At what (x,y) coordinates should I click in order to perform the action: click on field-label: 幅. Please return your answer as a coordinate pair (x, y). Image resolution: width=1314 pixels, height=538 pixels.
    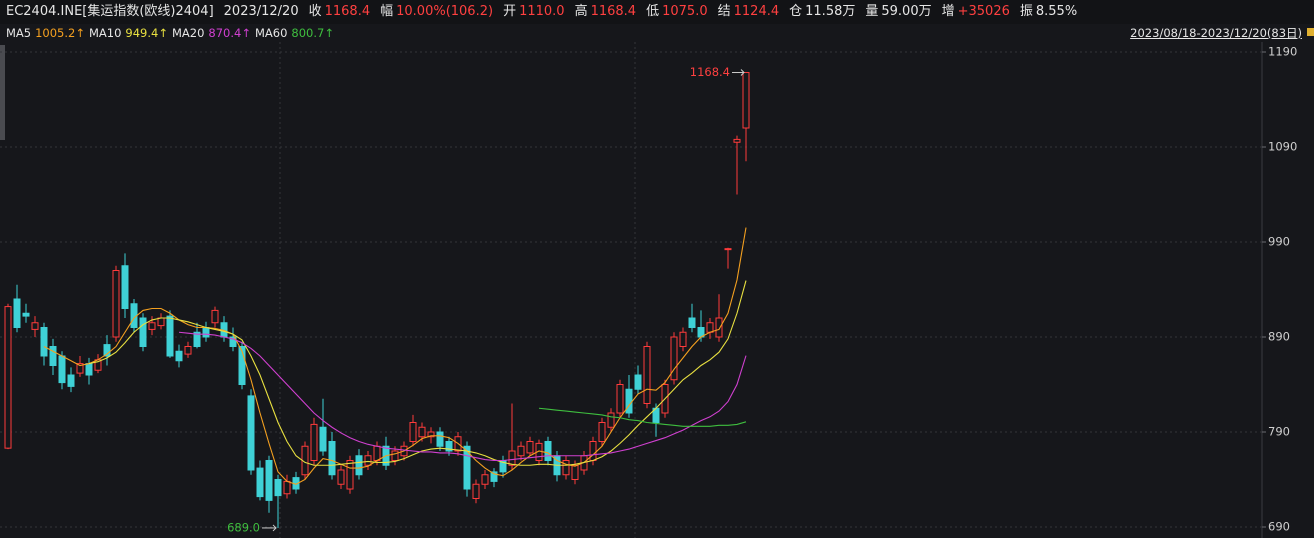
    Looking at the image, I should click on (387, 11).